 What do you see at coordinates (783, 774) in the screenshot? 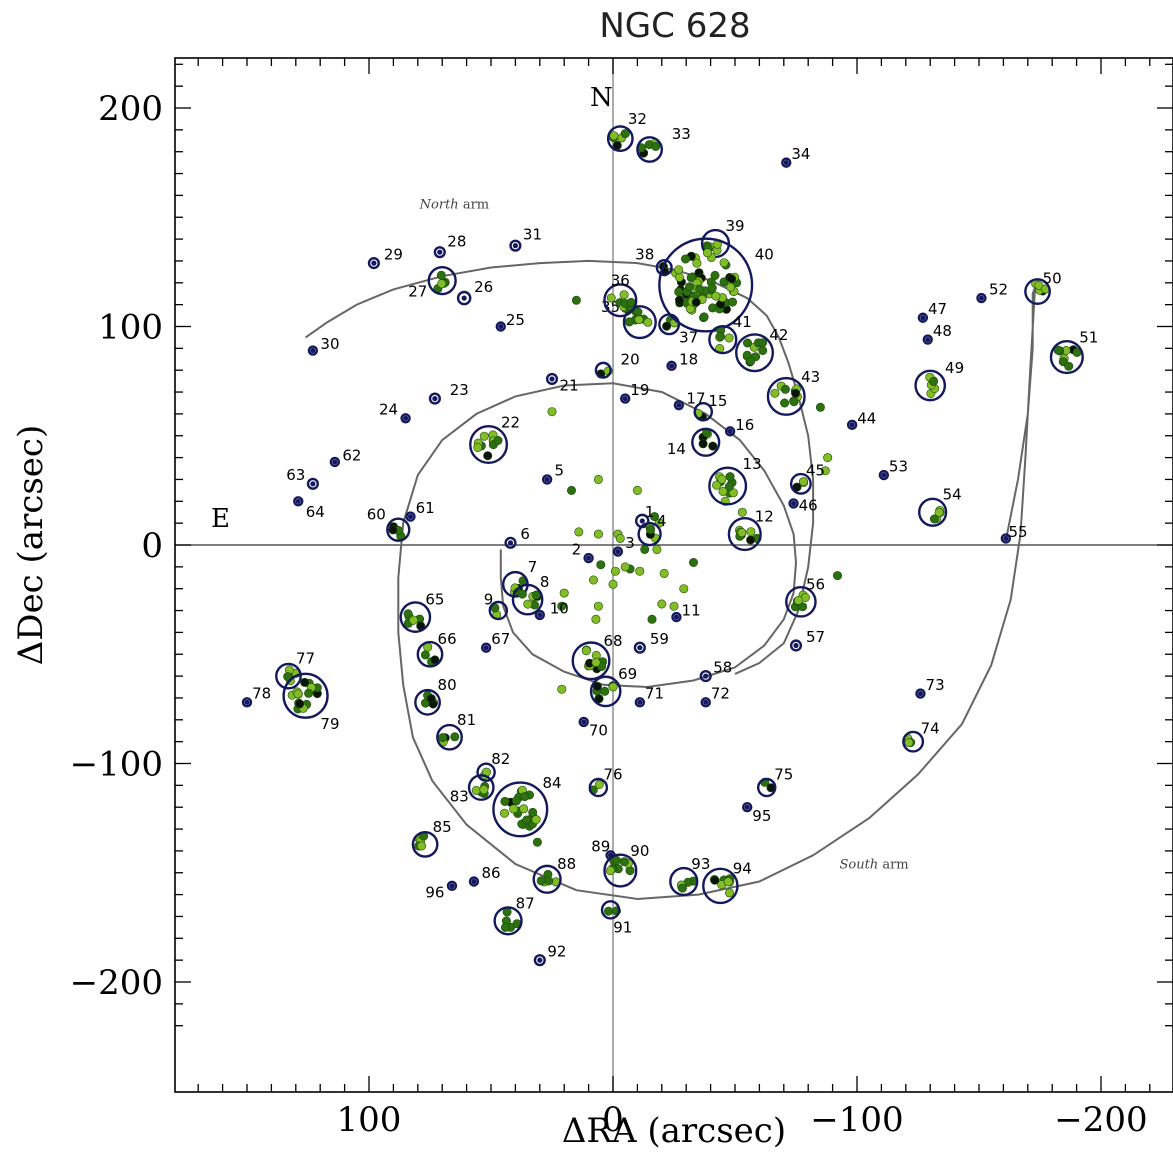
I see `region-label: 75` at bounding box center [783, 774].